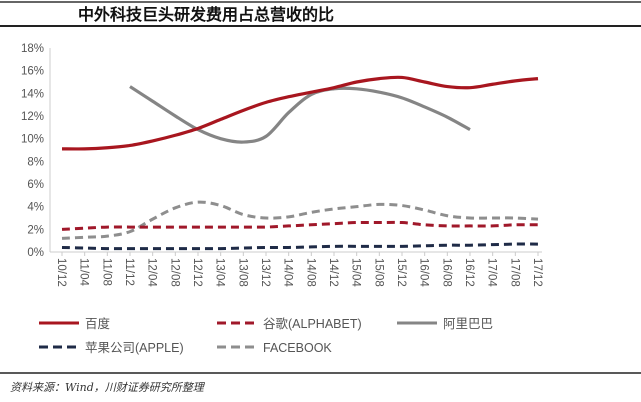 This screenshot has height=402, width=641. Describe the element at coordinates (197, 272) in the screenshot. I see `x-tick-label: 12/12` at that location.